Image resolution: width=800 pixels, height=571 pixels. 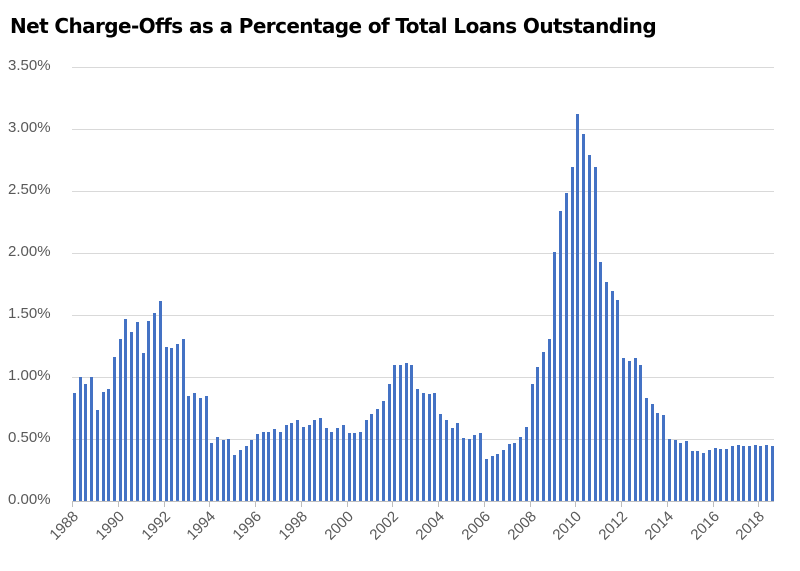 I want to click on y-tick-label: 3.50%, so click(x=29, y=65).